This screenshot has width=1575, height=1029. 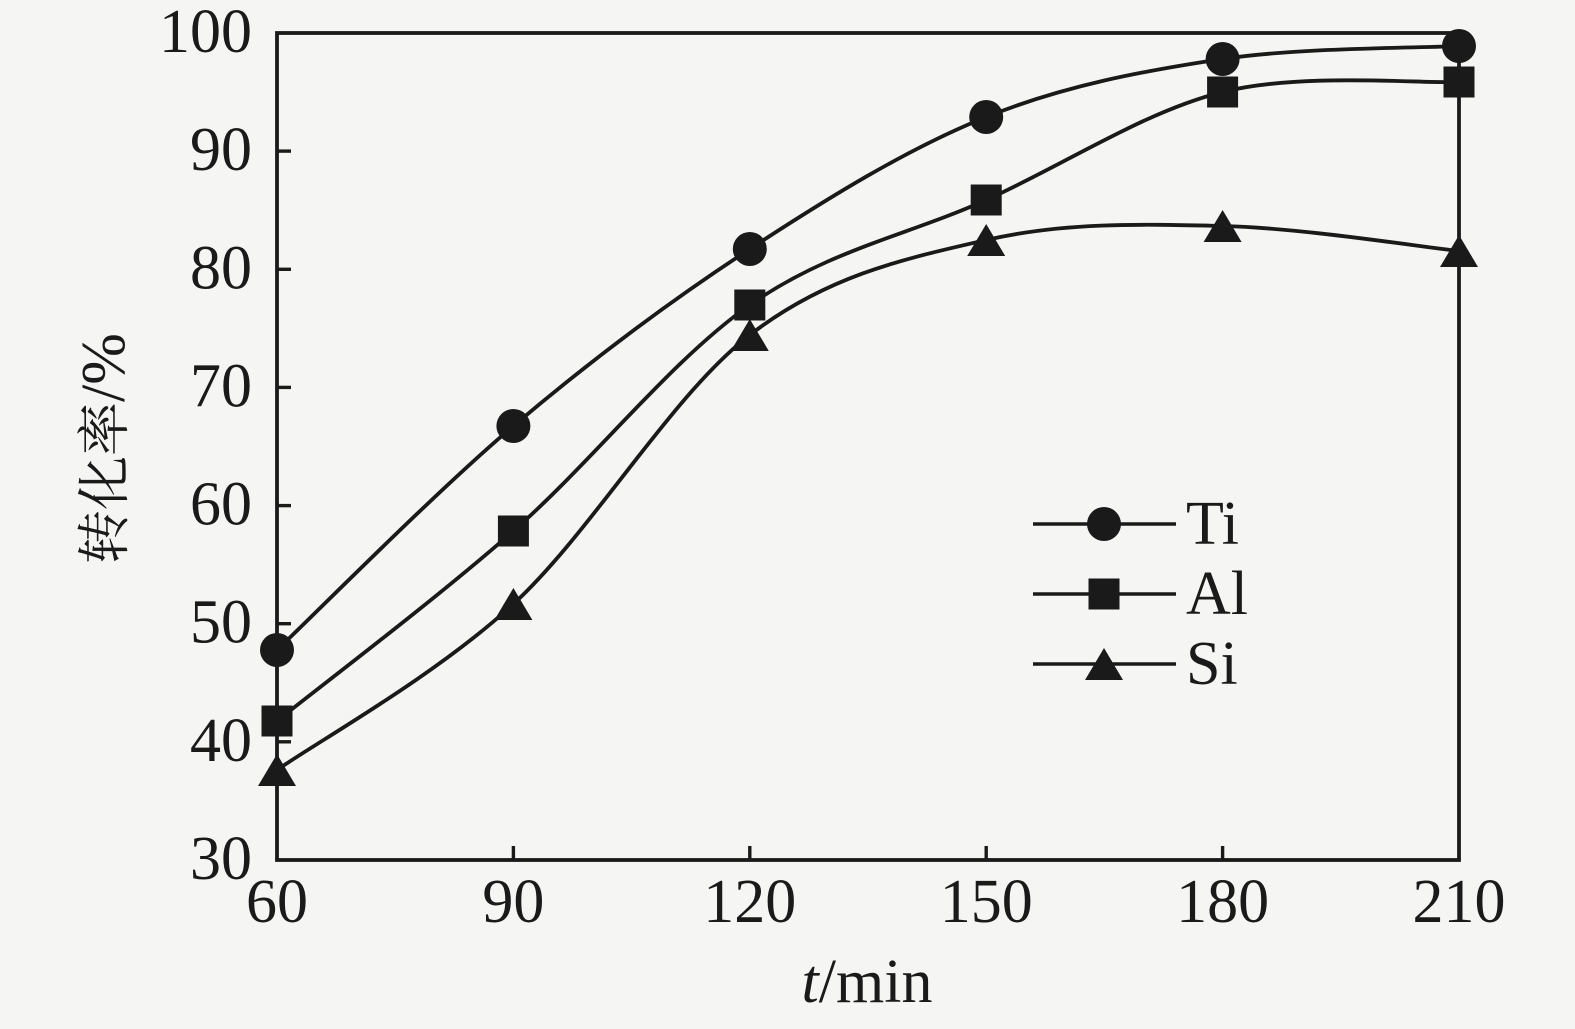 What do you see at coordinates (221, 623) in the screenshot?
I see `svg-text: 50` at bounding box center [221, 623].